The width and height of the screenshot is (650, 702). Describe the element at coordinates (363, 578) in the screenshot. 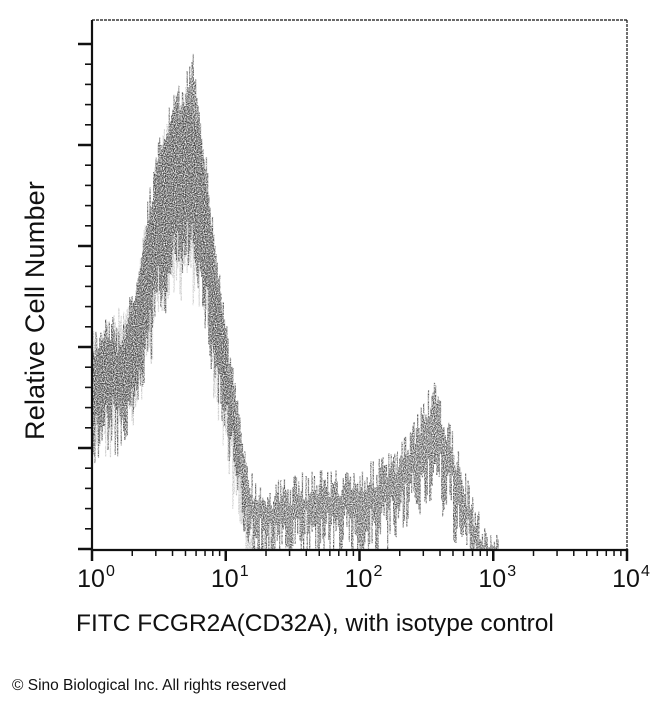

I see `x-tick-label: 10²` at that location.